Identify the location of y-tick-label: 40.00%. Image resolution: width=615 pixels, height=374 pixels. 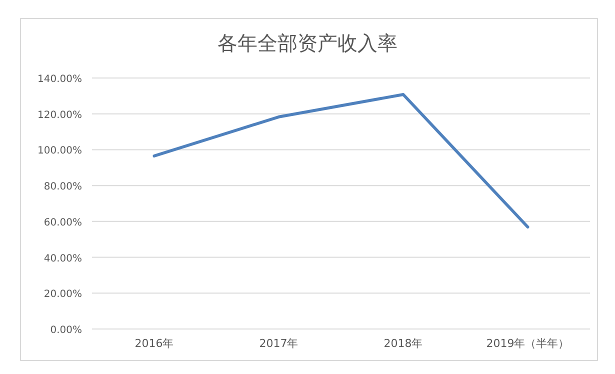
(63, 258).